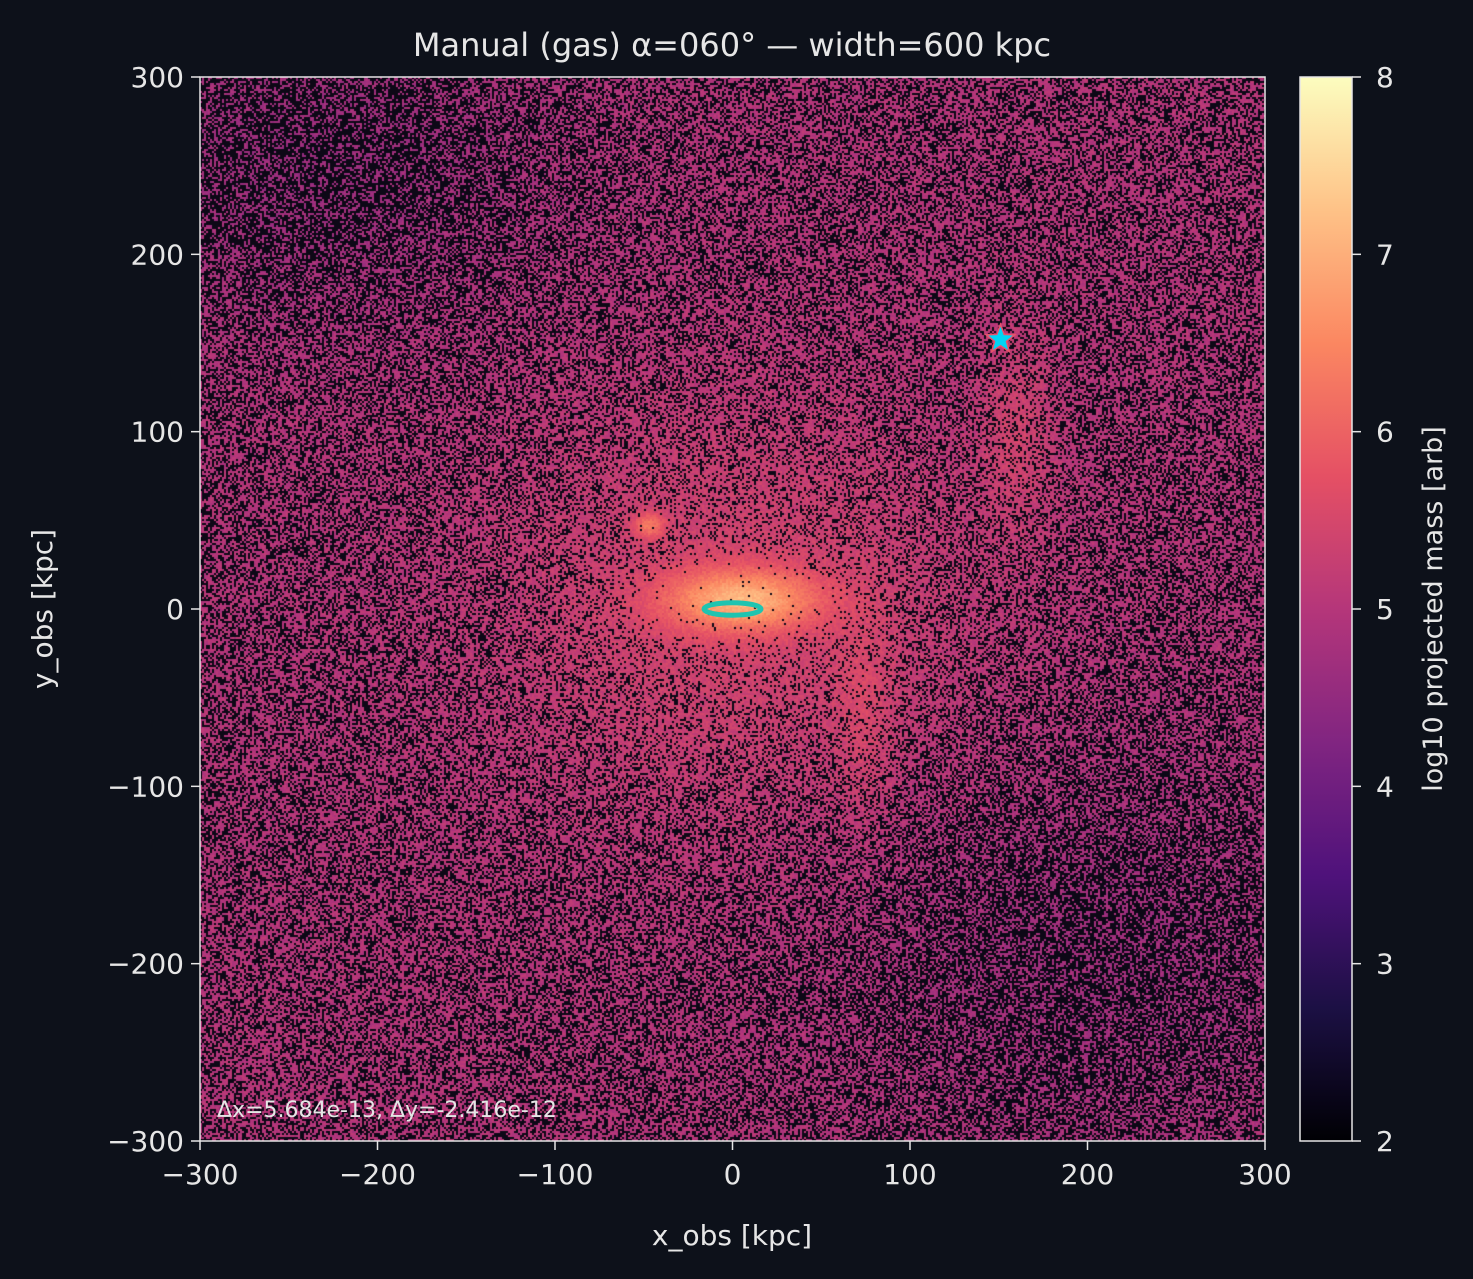 The image size is (1473, 1279). What do you see at coordinates (200, 1174) in the screenshot?
I see `x-tick-label: −300` at bounding box center [200, 1174].